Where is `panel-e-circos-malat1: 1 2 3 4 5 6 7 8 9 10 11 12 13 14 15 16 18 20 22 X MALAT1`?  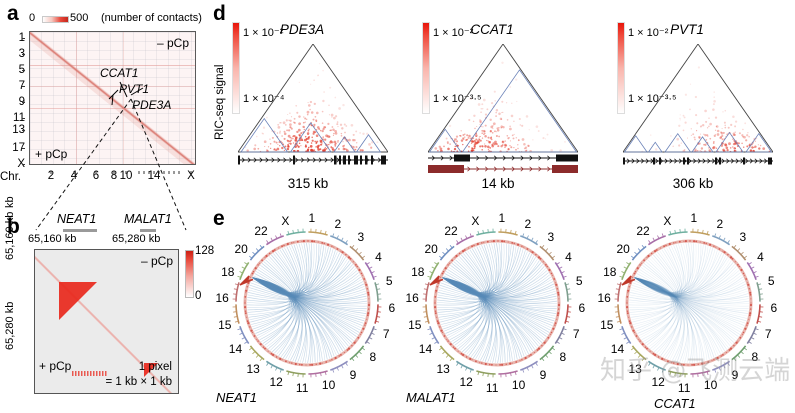 panel-e-circos-malat1: 1 2 3 4 5 6 7 8 9 10 11 12 13 14 15 16 18 20 22 X MALAT1 is located at coordinates (497, 306).